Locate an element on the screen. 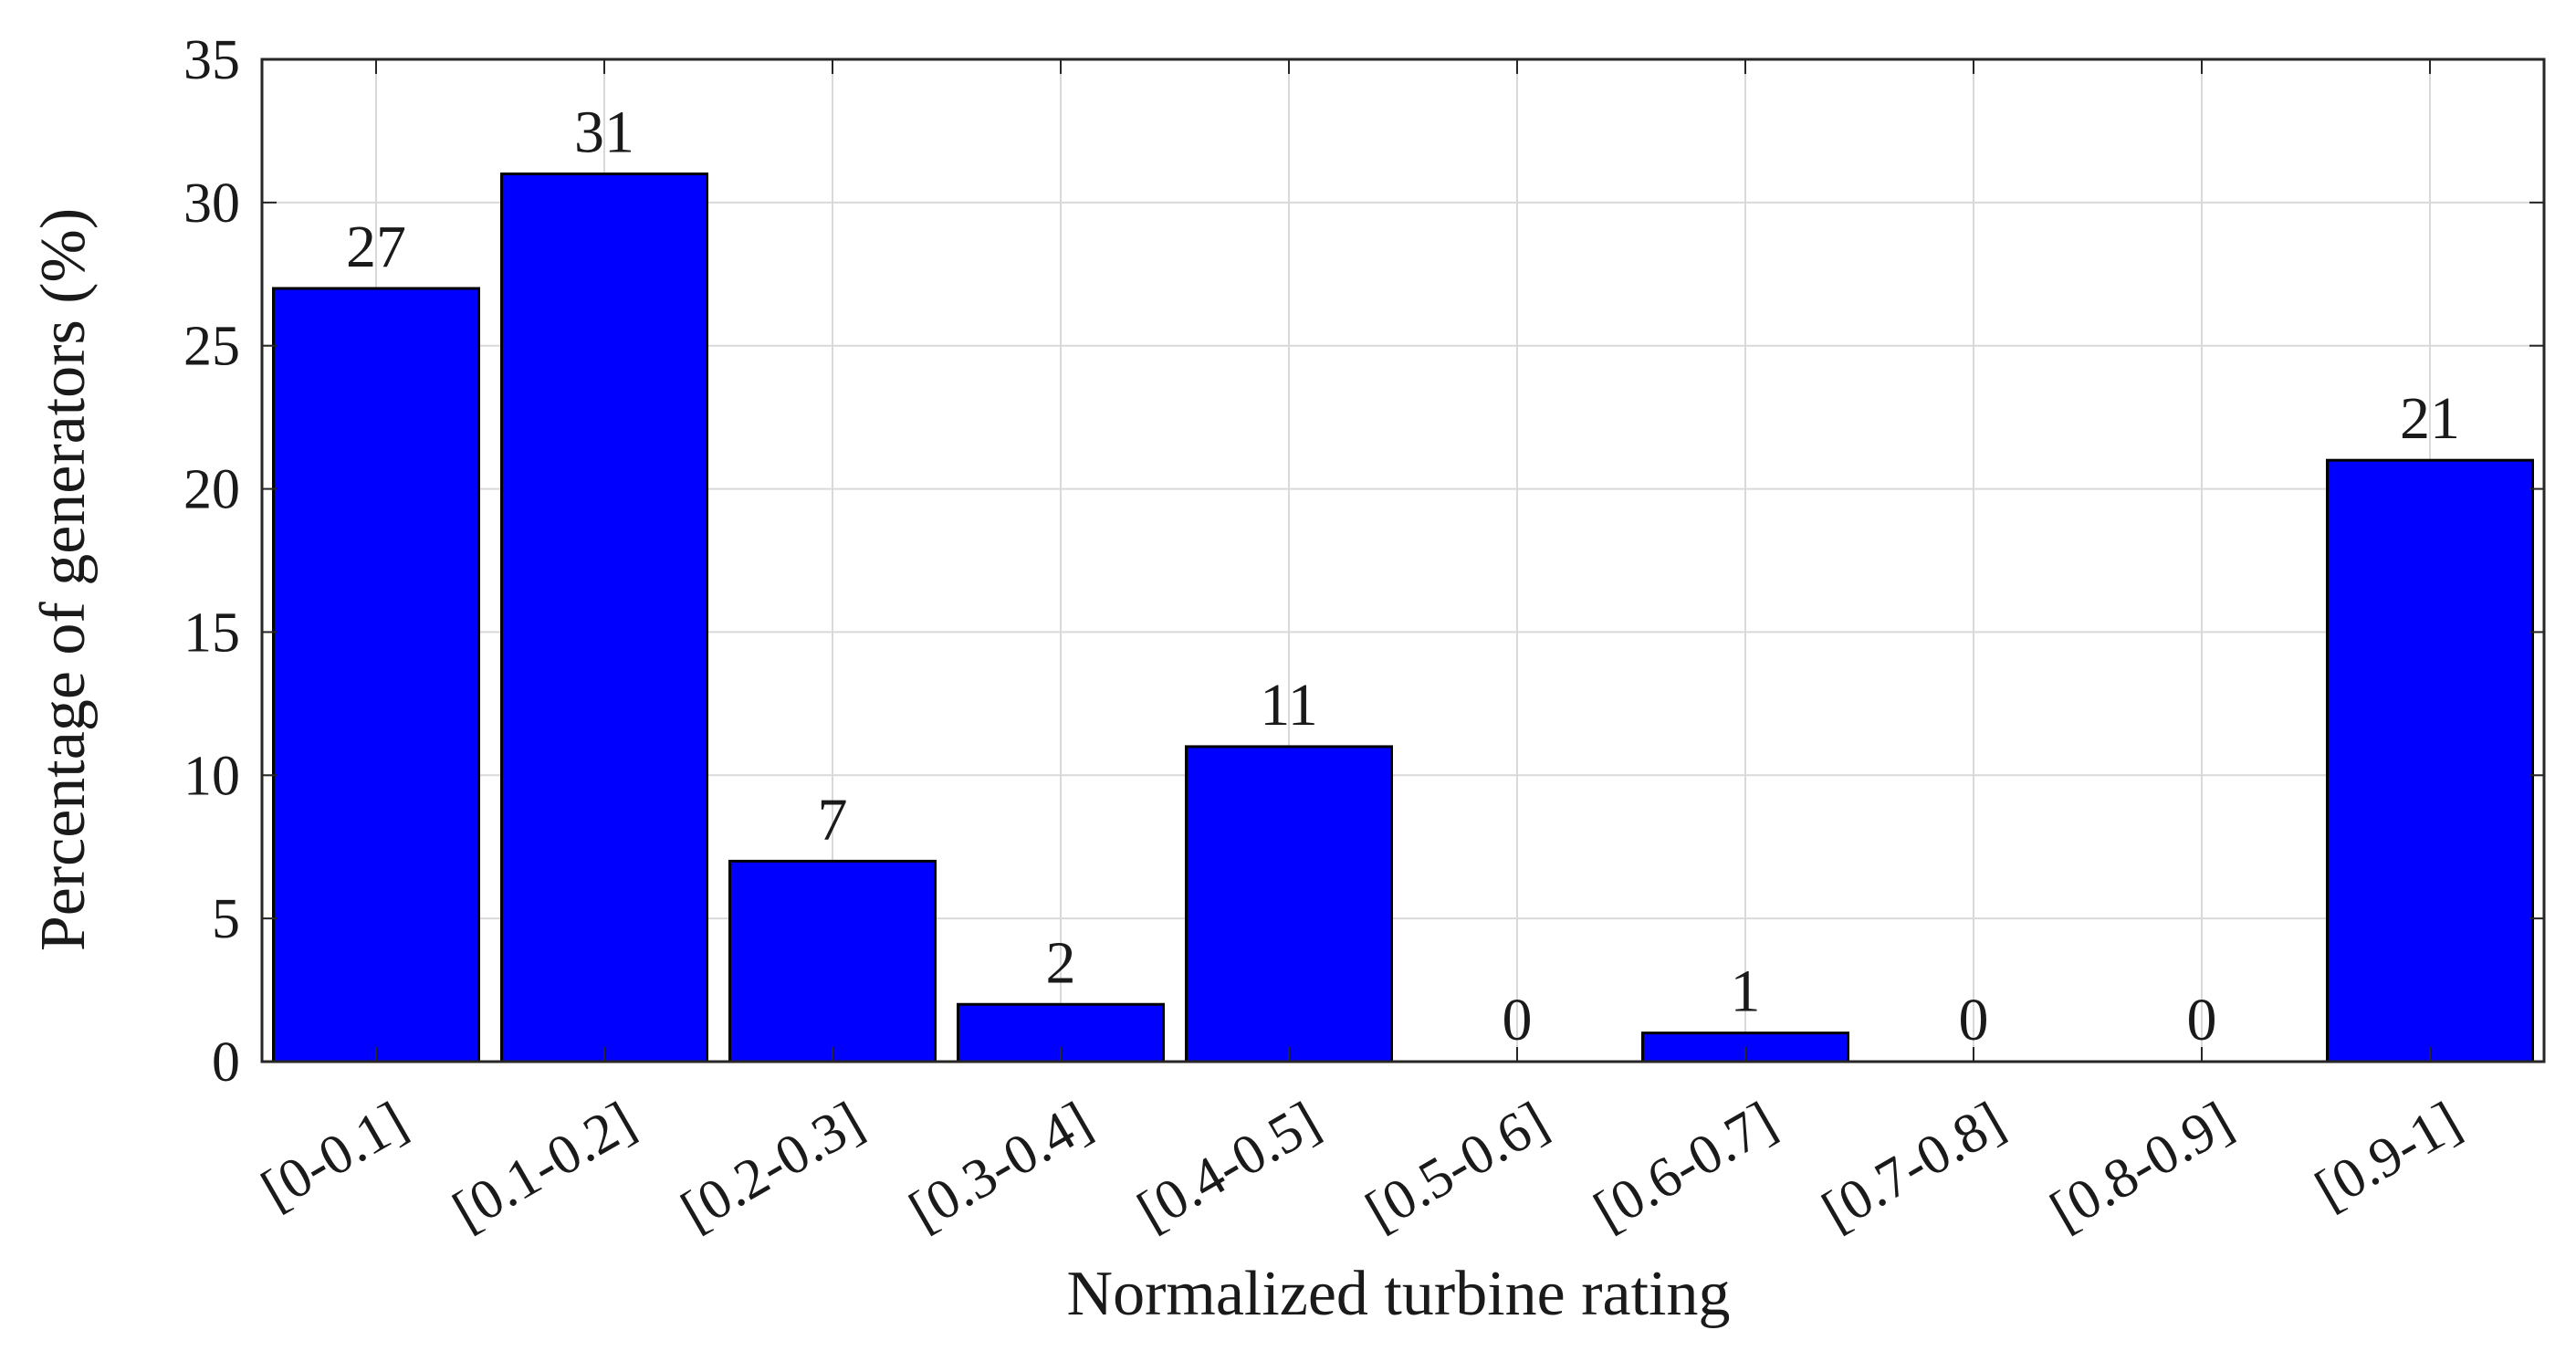  data-label: 11 is located at coordinates (1289, 705).